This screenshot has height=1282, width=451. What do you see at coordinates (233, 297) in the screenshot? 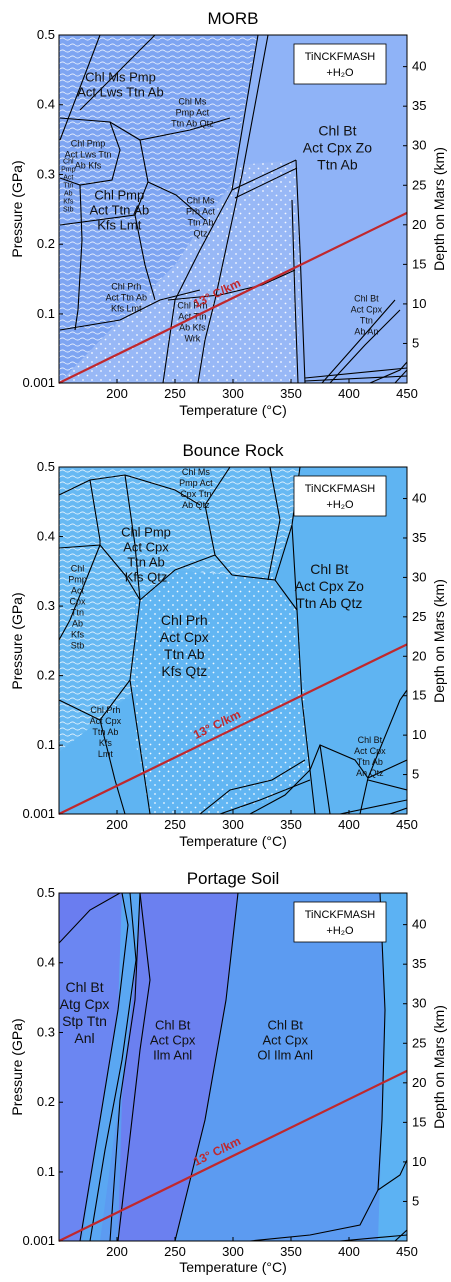
I see `geothermal-gradient-line` at bounding box center [233, 297].